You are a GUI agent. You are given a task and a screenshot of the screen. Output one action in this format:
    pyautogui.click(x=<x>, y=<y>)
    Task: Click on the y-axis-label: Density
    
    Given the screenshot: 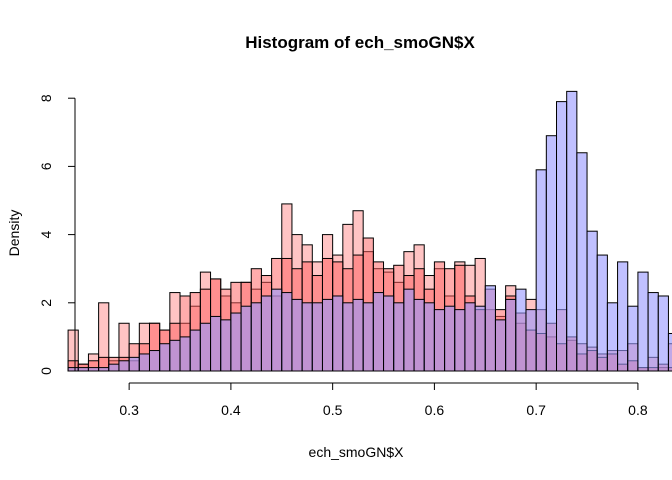 What is the action you would take?
    pyautogui.click(x=14, y=233)
    